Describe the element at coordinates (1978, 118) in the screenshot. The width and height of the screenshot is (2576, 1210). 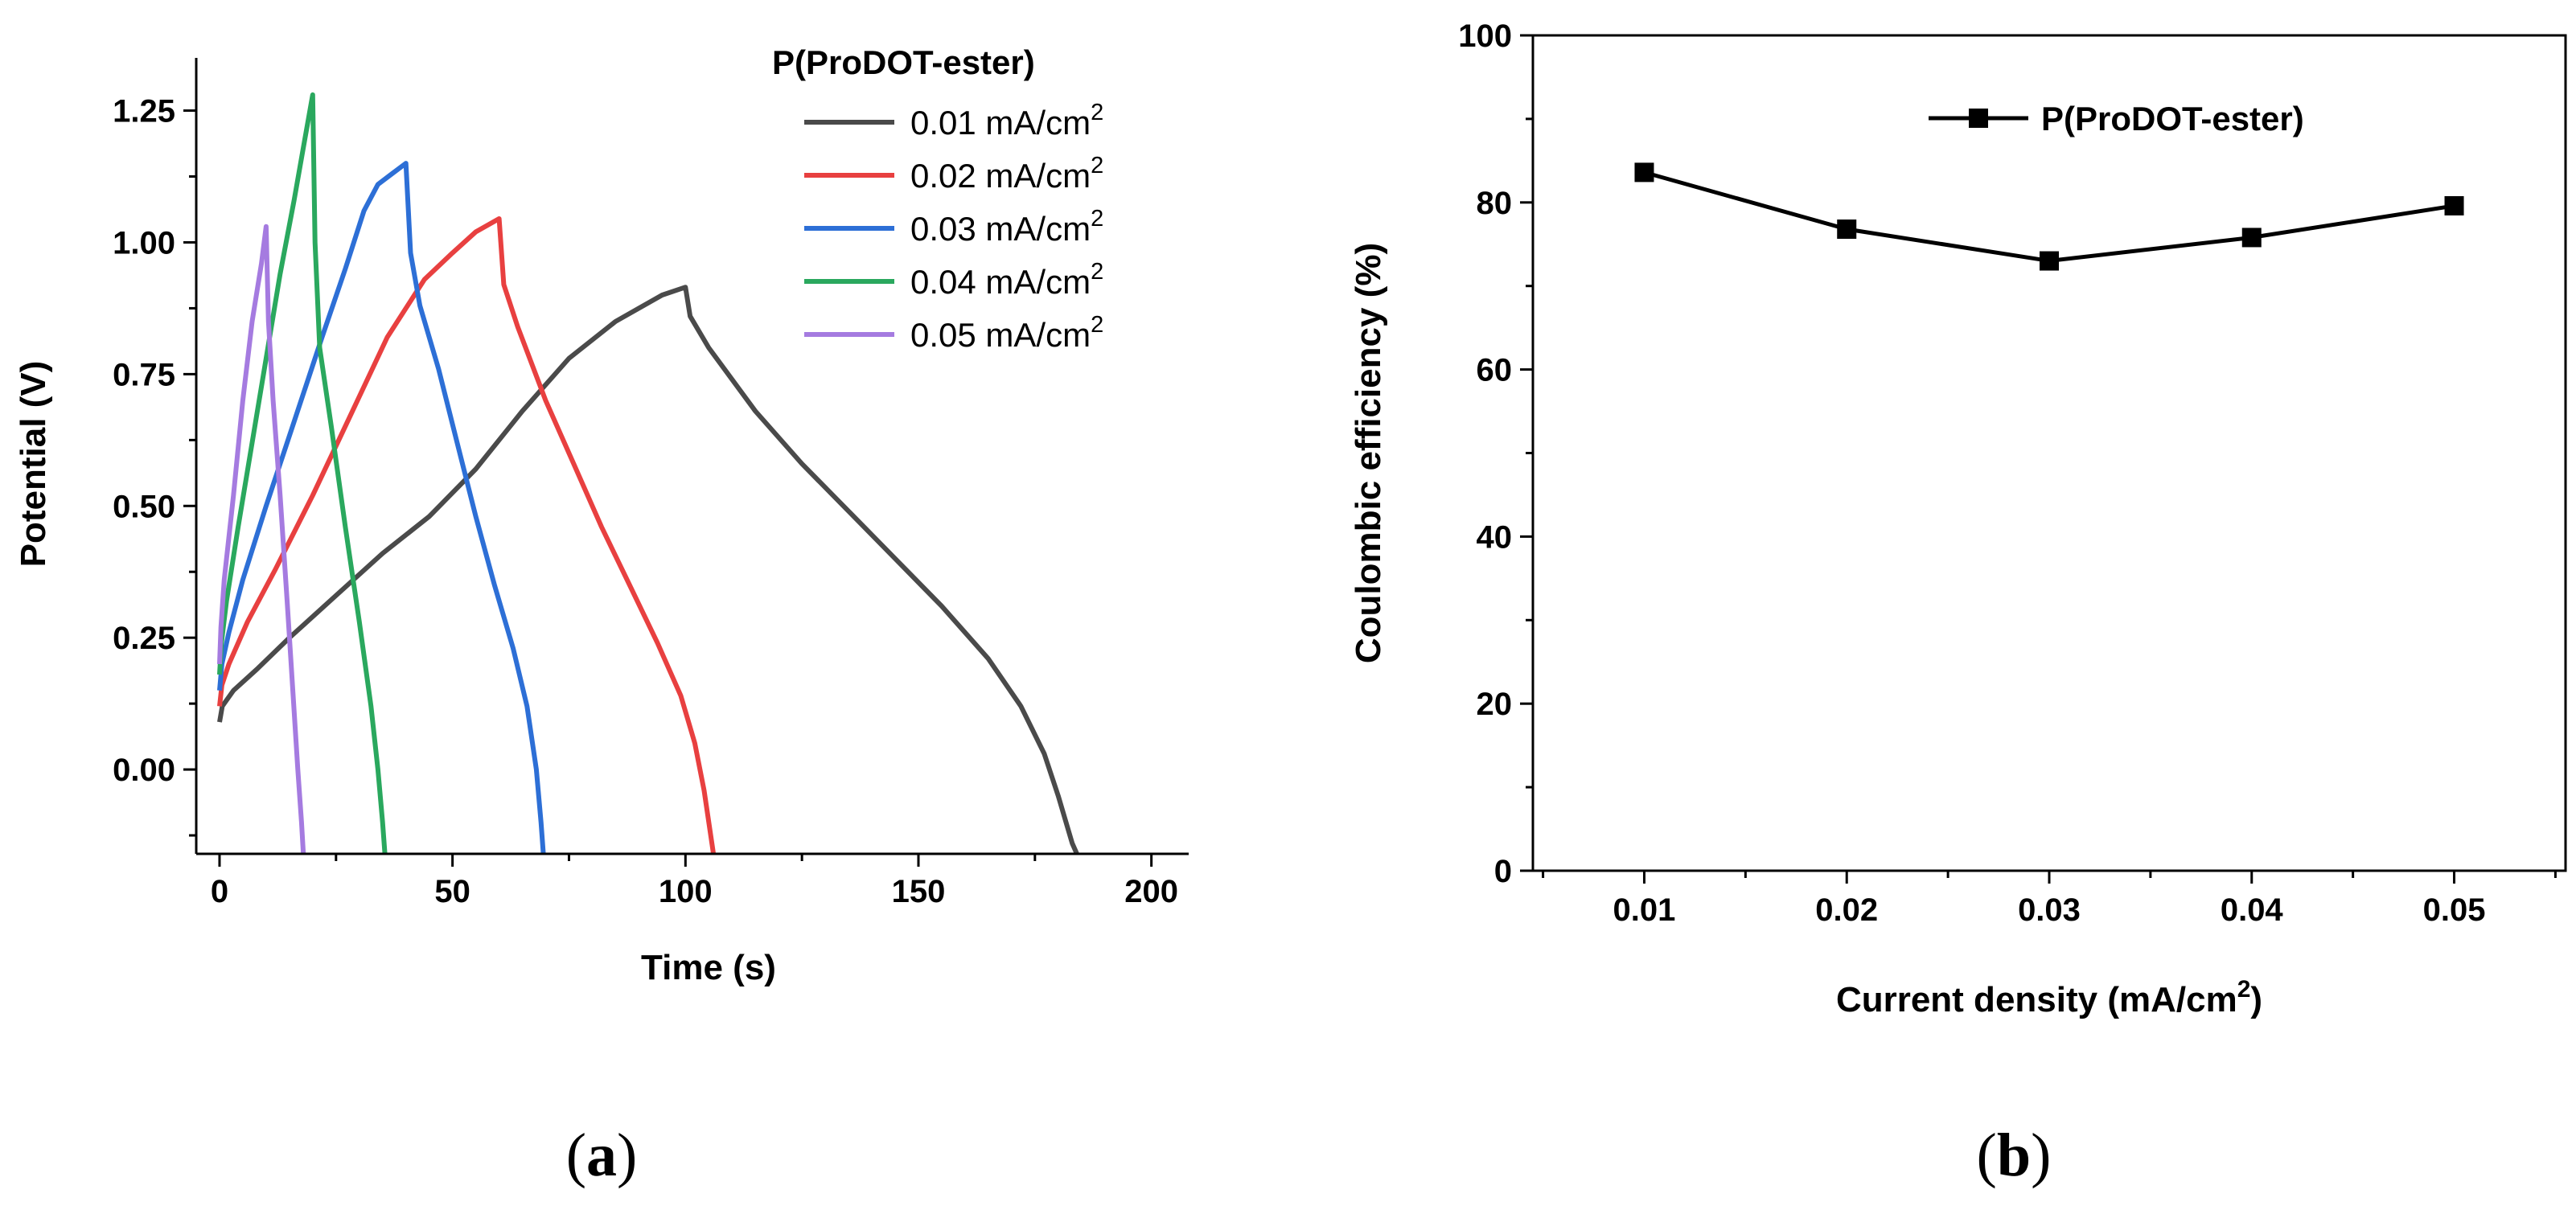
I see `panel-b-legend-marker` at that location.